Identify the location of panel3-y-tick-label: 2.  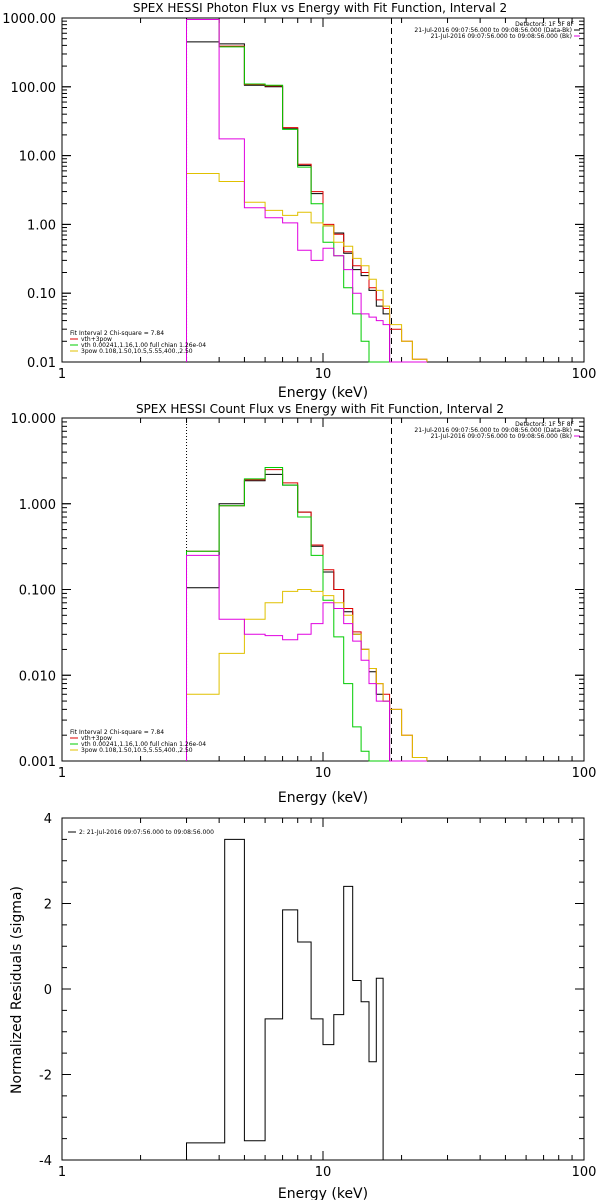
(48, 905).